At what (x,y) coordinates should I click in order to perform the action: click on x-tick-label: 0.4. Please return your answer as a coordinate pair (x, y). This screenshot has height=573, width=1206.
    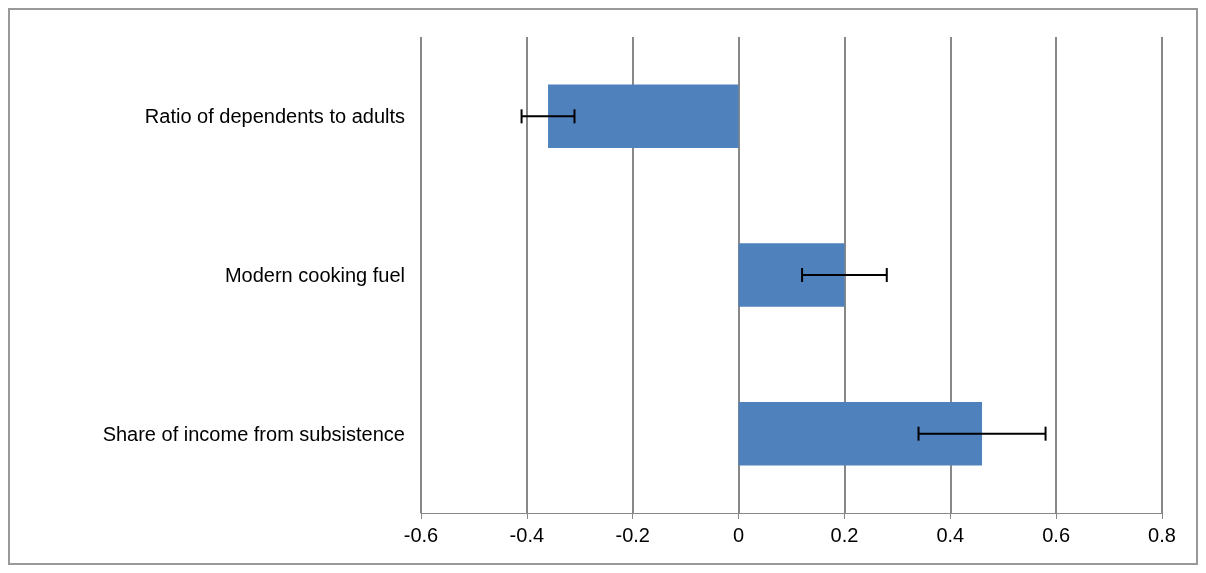
    Looking at the image, I should click on (950, 535).